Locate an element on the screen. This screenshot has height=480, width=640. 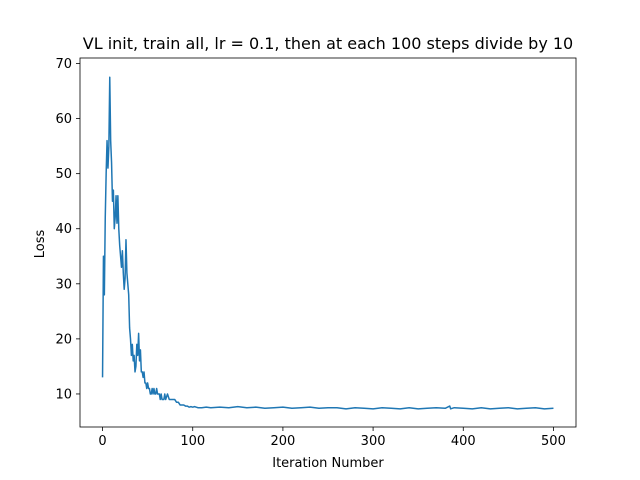
x-tick-label: 100 is located at coordinates (192, 441).